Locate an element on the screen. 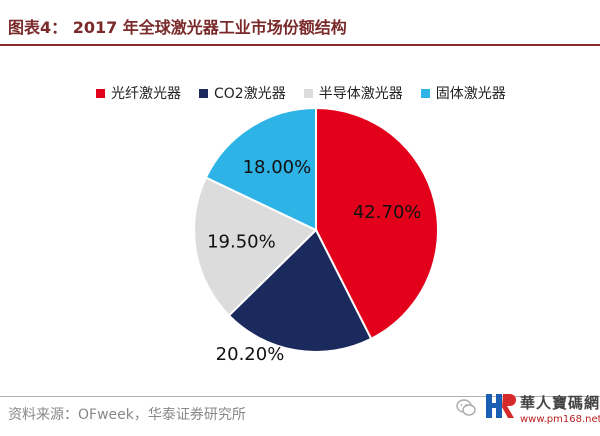 The width and height of the screenshot is (600, 436). watermark: 華人寶碼網 www.pm168.net is located at coordinates (543, 411).